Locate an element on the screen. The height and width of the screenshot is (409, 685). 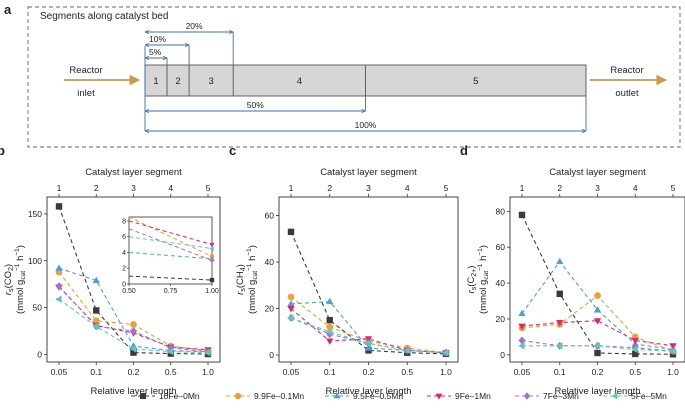
panel-label-a: a is located at coordinates (8, 9).